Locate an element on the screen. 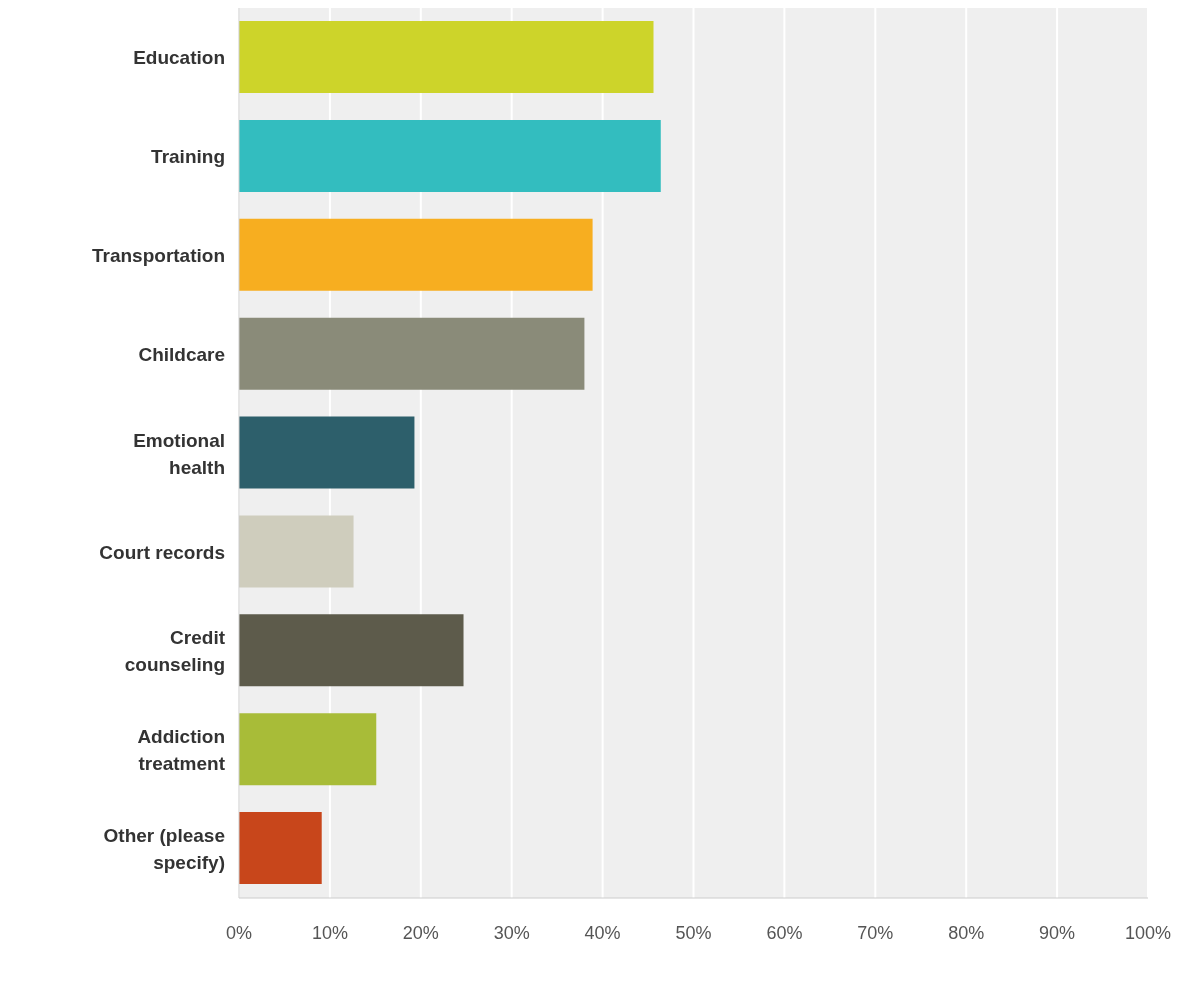 Image resolution: width=1197 pixels, height=1004 pixels. x-tick-label: 10% is located at coordinates (329, 932).